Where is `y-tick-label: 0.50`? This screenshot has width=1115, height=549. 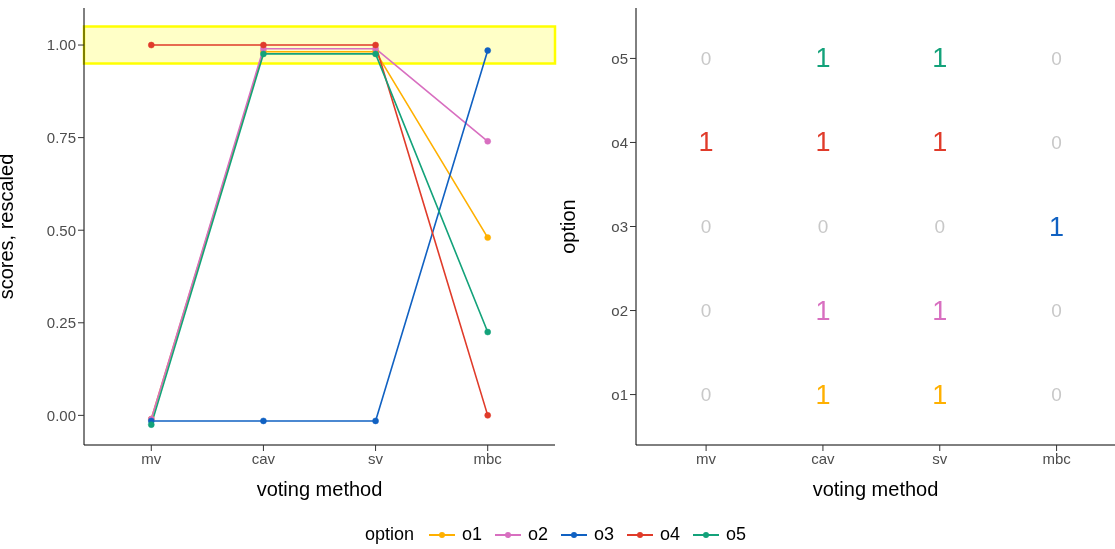
y-tick-label: 0.50 is located at coordinates (61, 230).